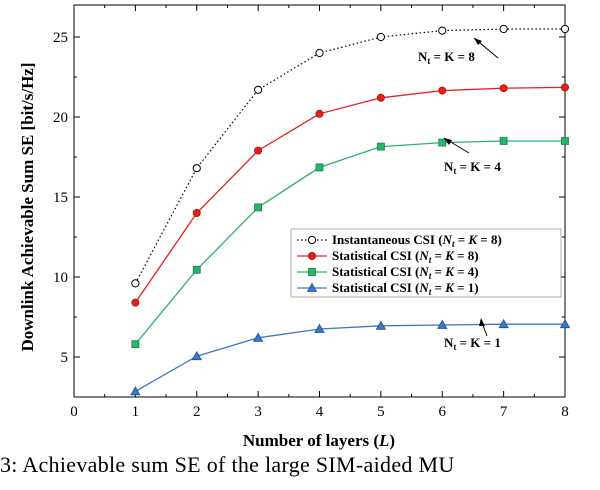  I want to click on svg-text: Instantaneous CSI (Nt = K = 8), so click(417, 240).